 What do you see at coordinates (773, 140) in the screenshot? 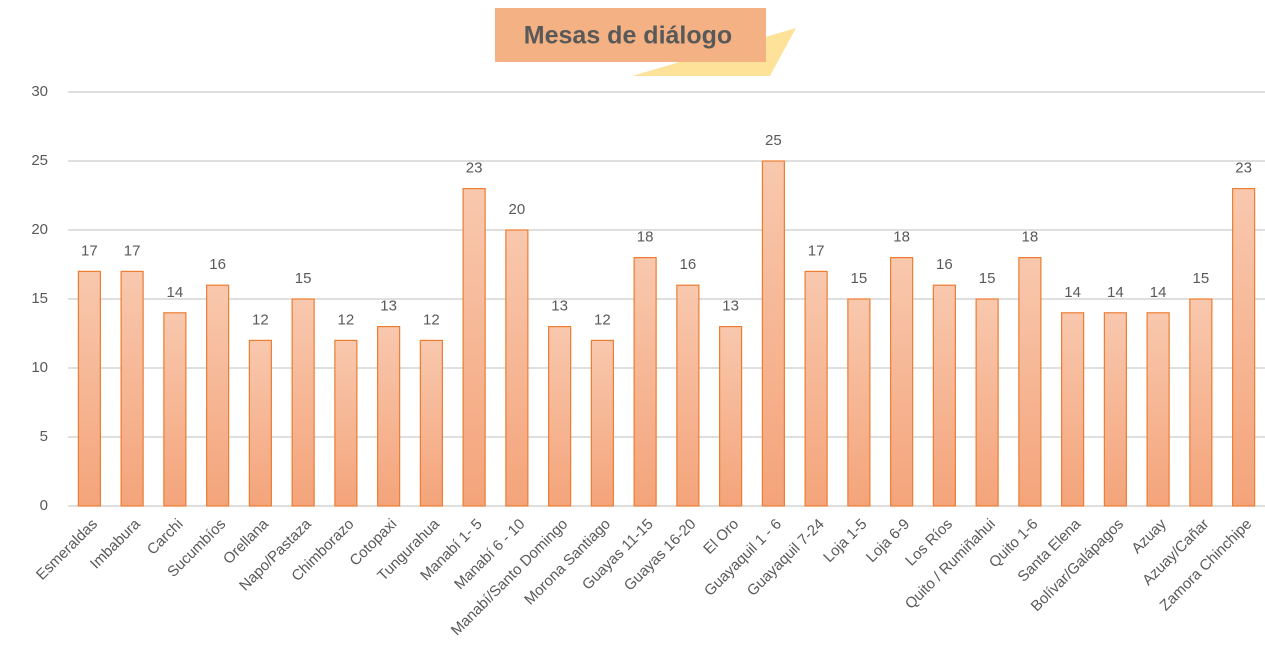
I see `data-label: 25` at bounding box center [773, 140].